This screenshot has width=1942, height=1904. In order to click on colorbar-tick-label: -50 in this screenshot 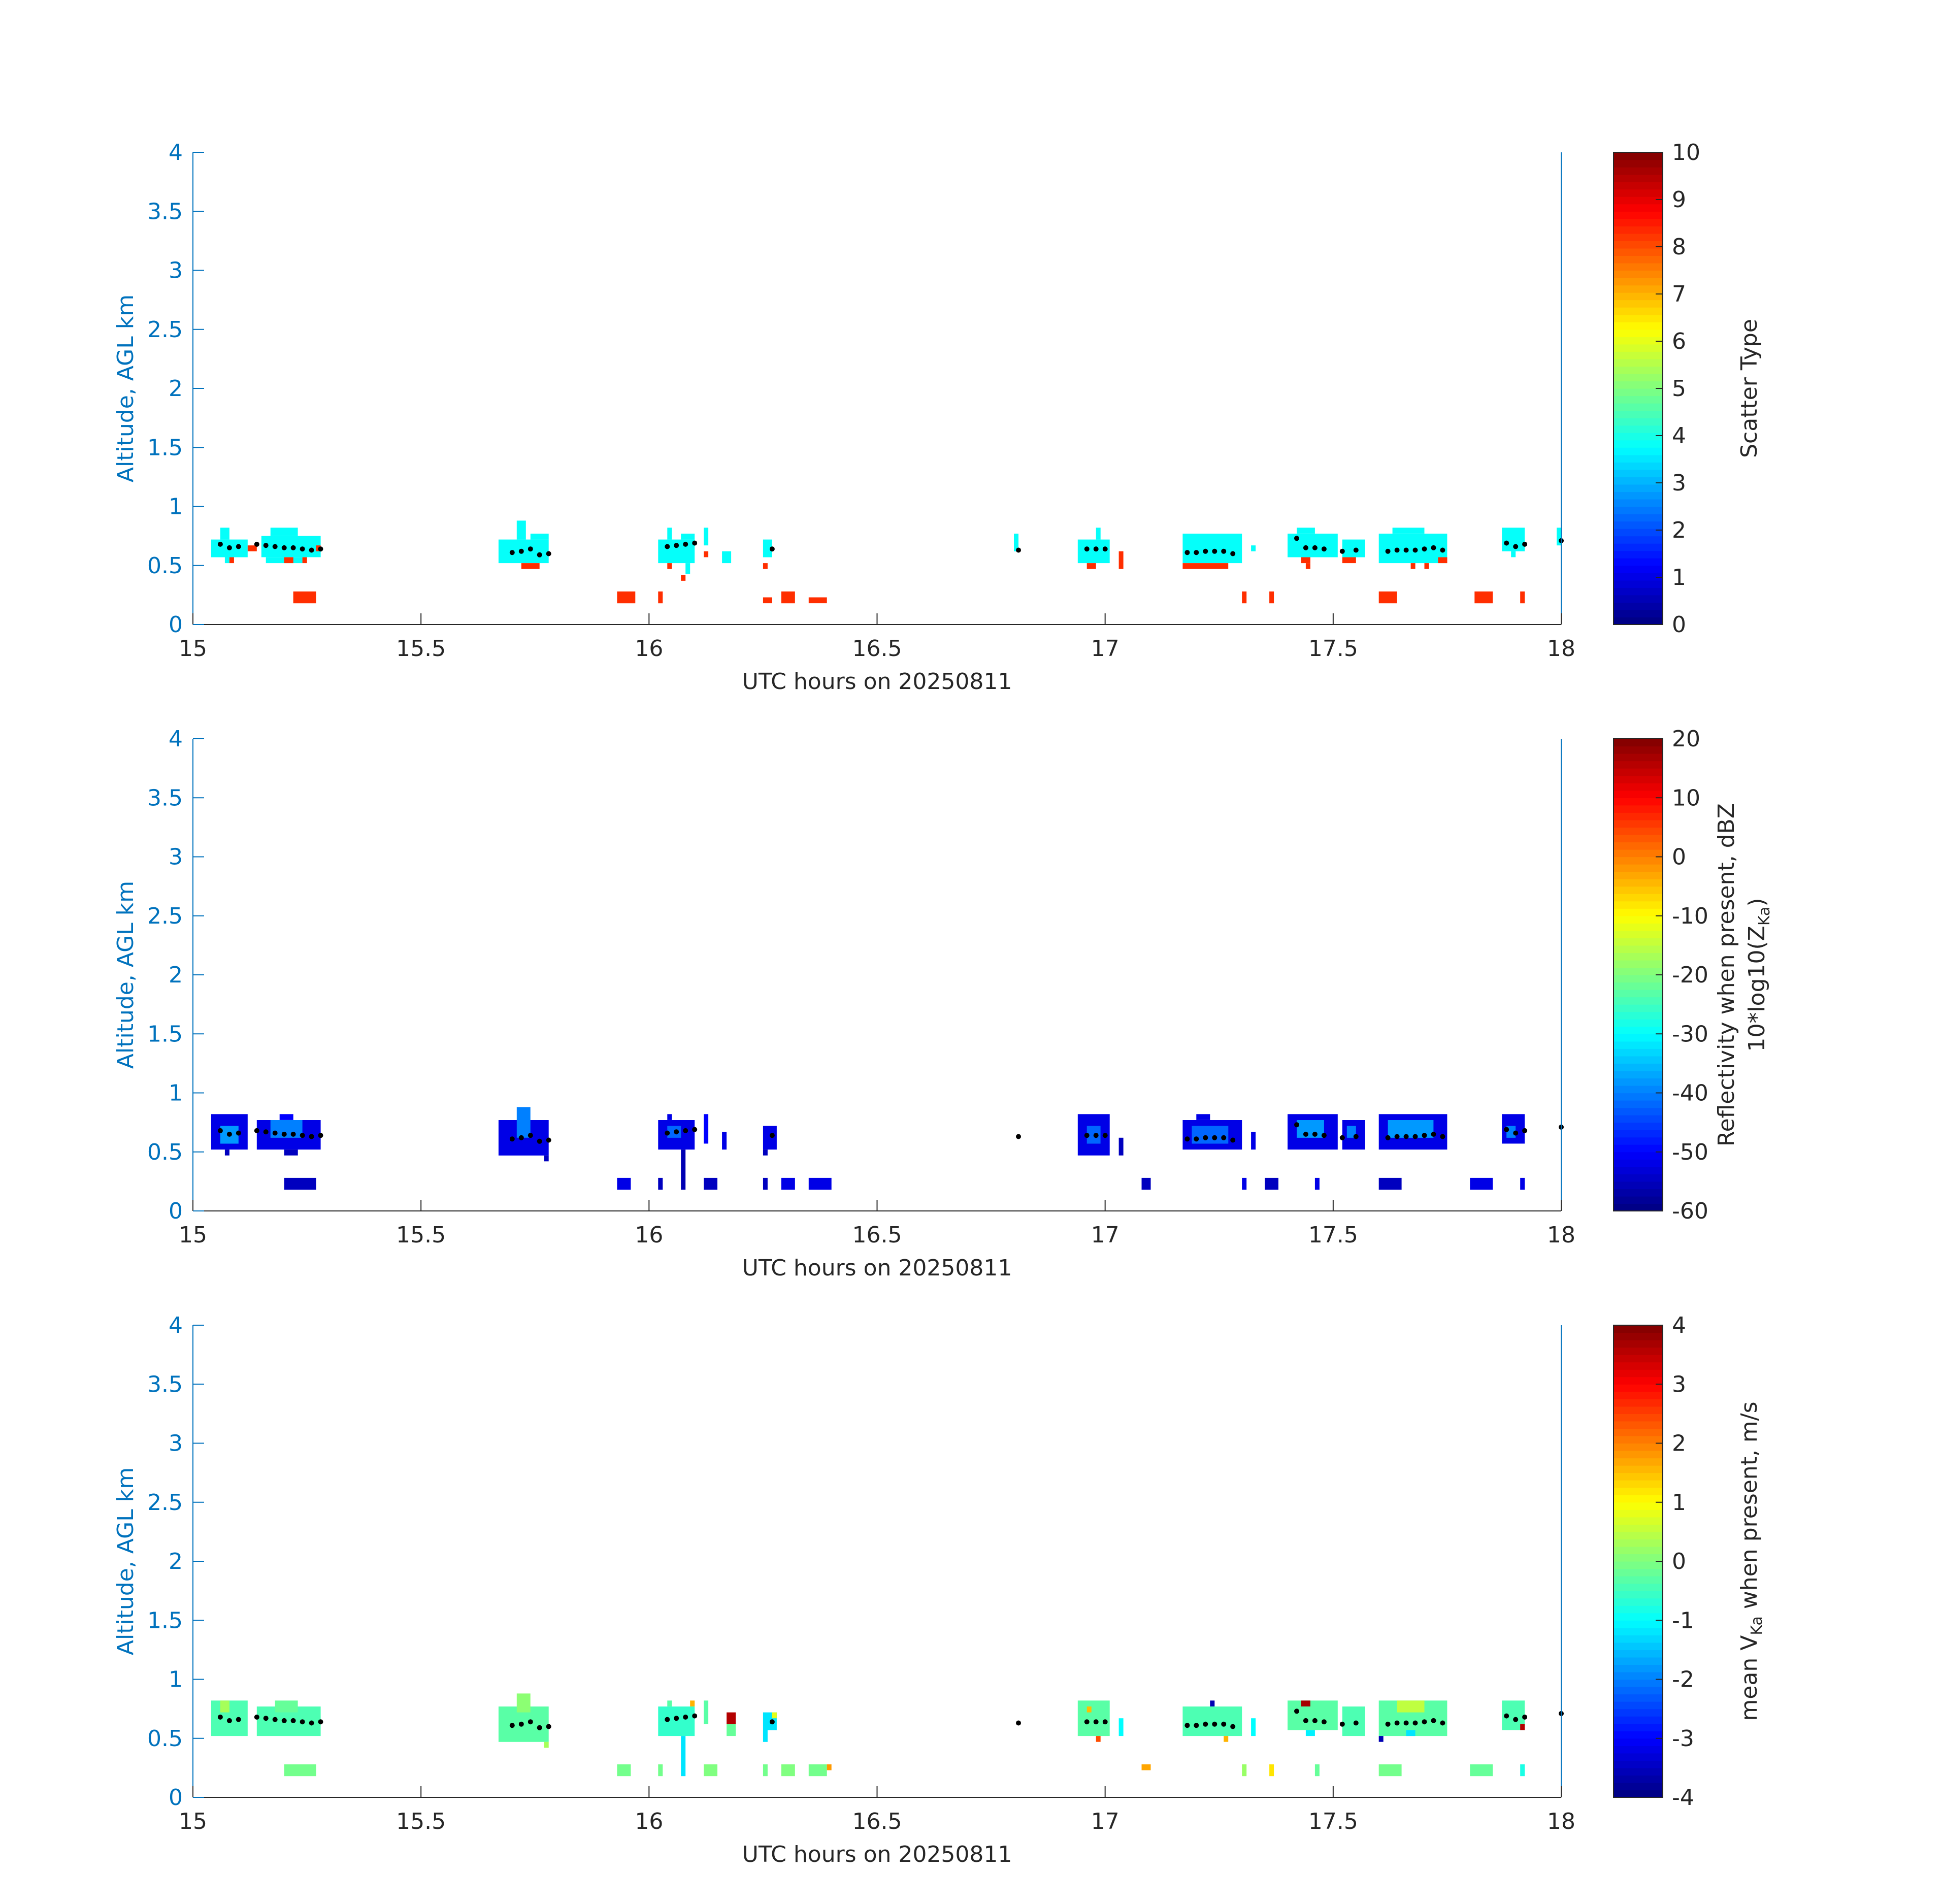, I will do `click(1690, 1152)`.